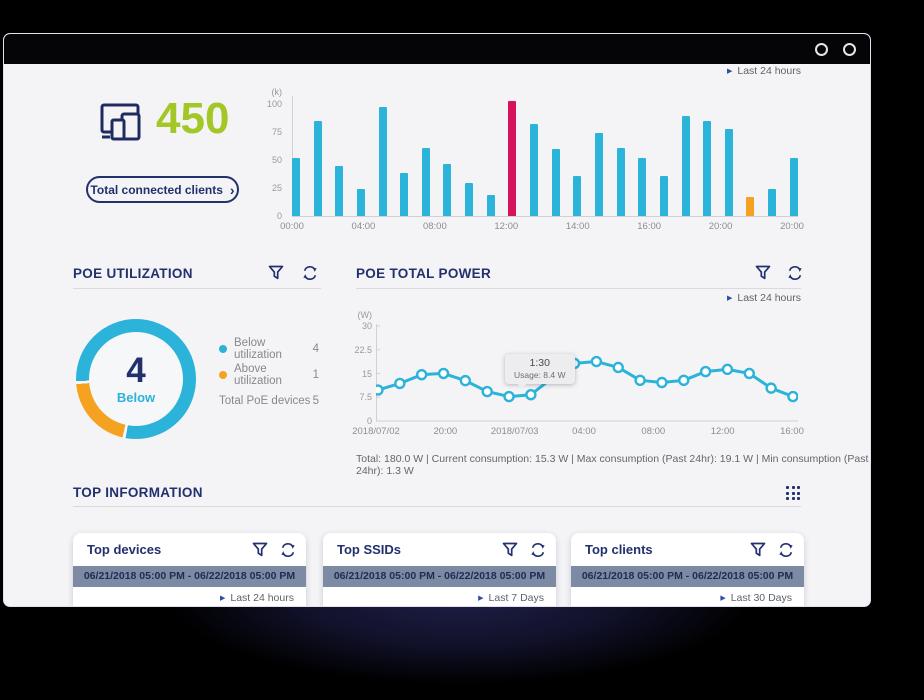 The image size is (924, 700). I want to click on legend-value: 1, so click(315, 375).